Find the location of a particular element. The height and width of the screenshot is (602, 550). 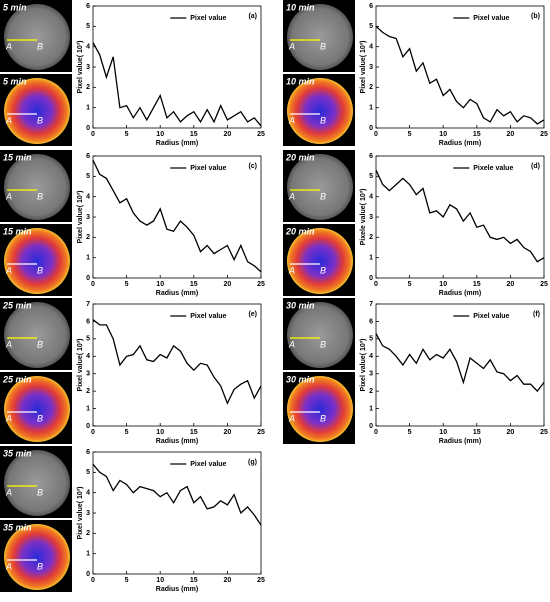

time-label: 15 min is located at coordinates (17, 231).